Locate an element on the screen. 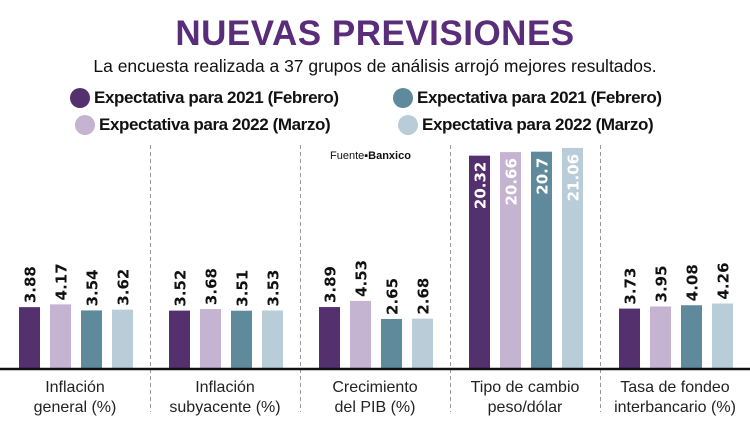  value-label: 2.65 is located at coordinates (393, 296).